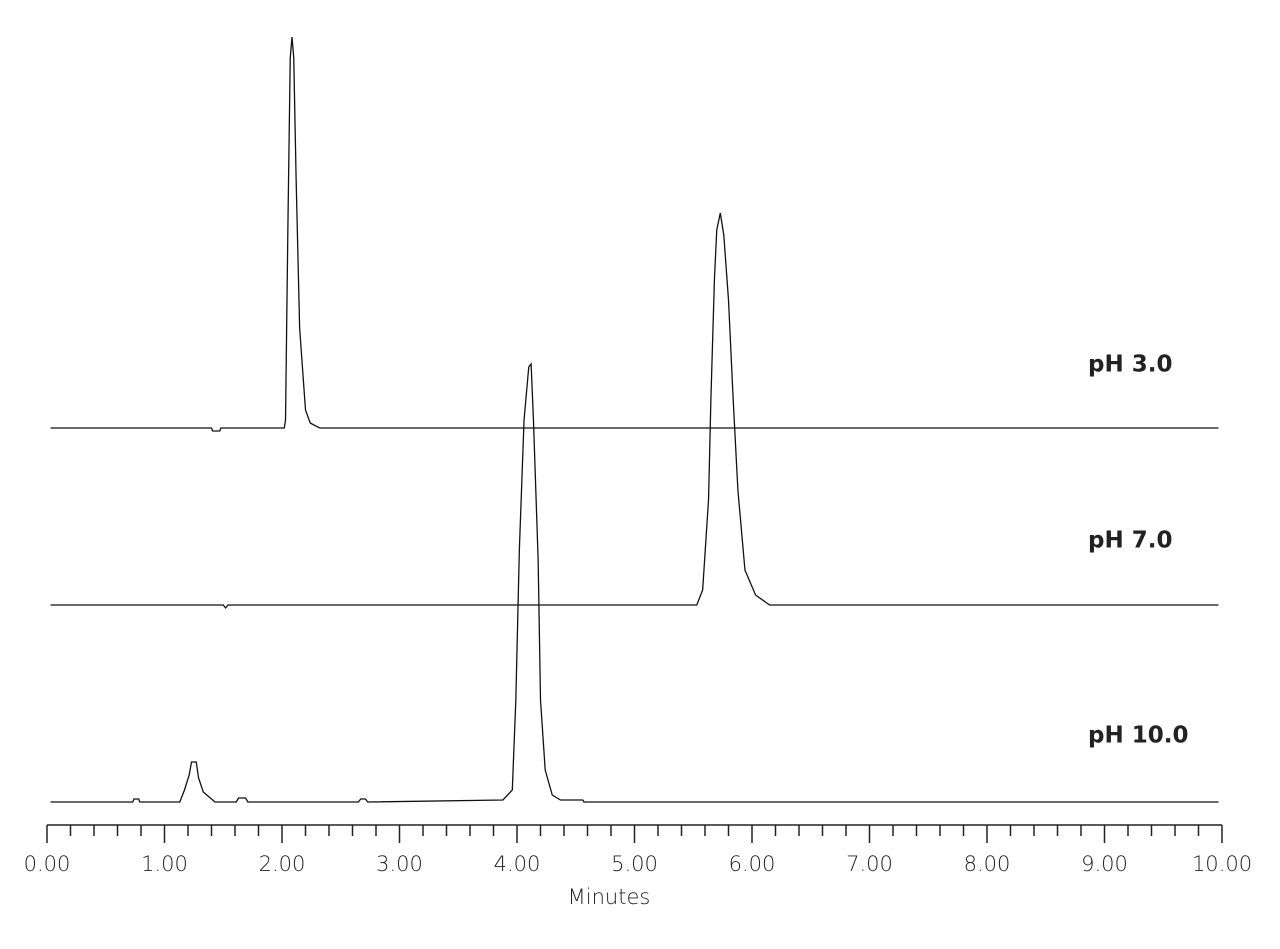  What do you see at coordinates (1130, 541) in the screenshot?
I see `series-label: pH 7.0` at bounding box center [1130, 541].